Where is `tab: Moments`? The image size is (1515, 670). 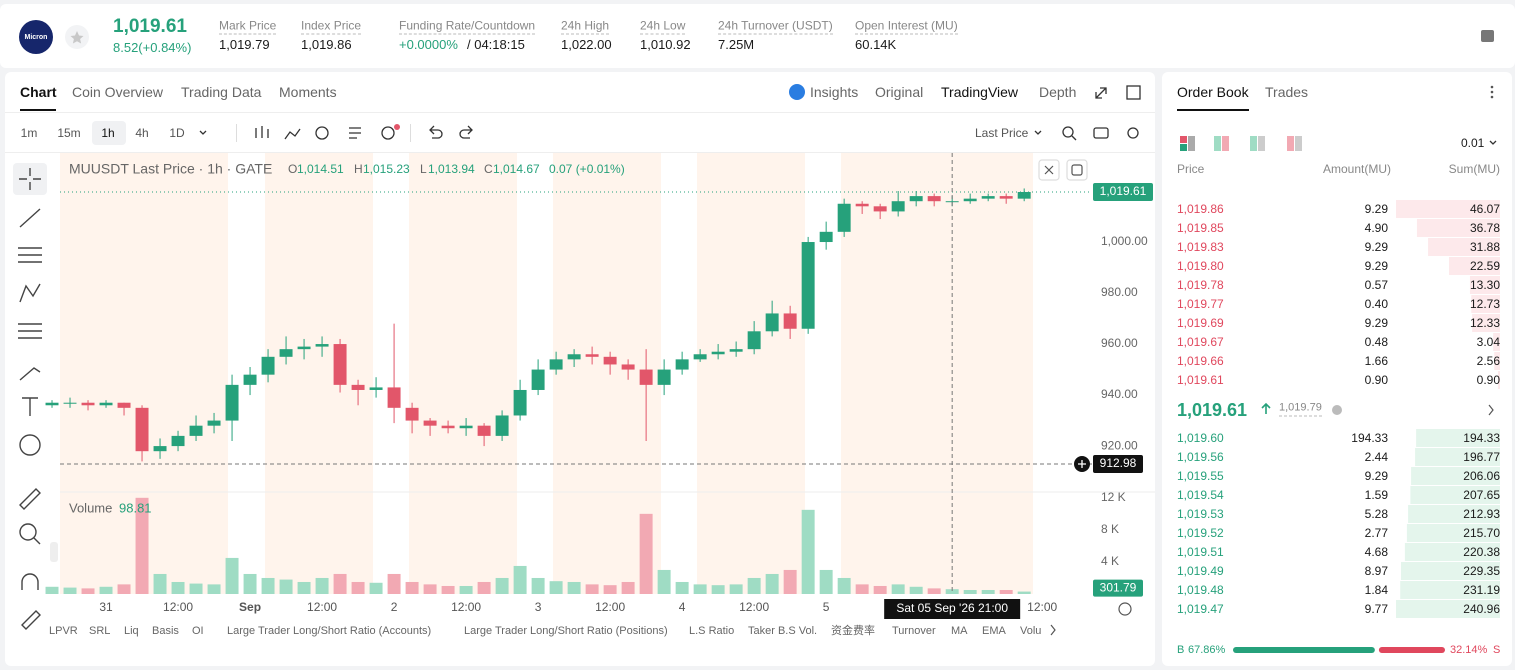
tab: Moments is located at coordinates (308, 92).